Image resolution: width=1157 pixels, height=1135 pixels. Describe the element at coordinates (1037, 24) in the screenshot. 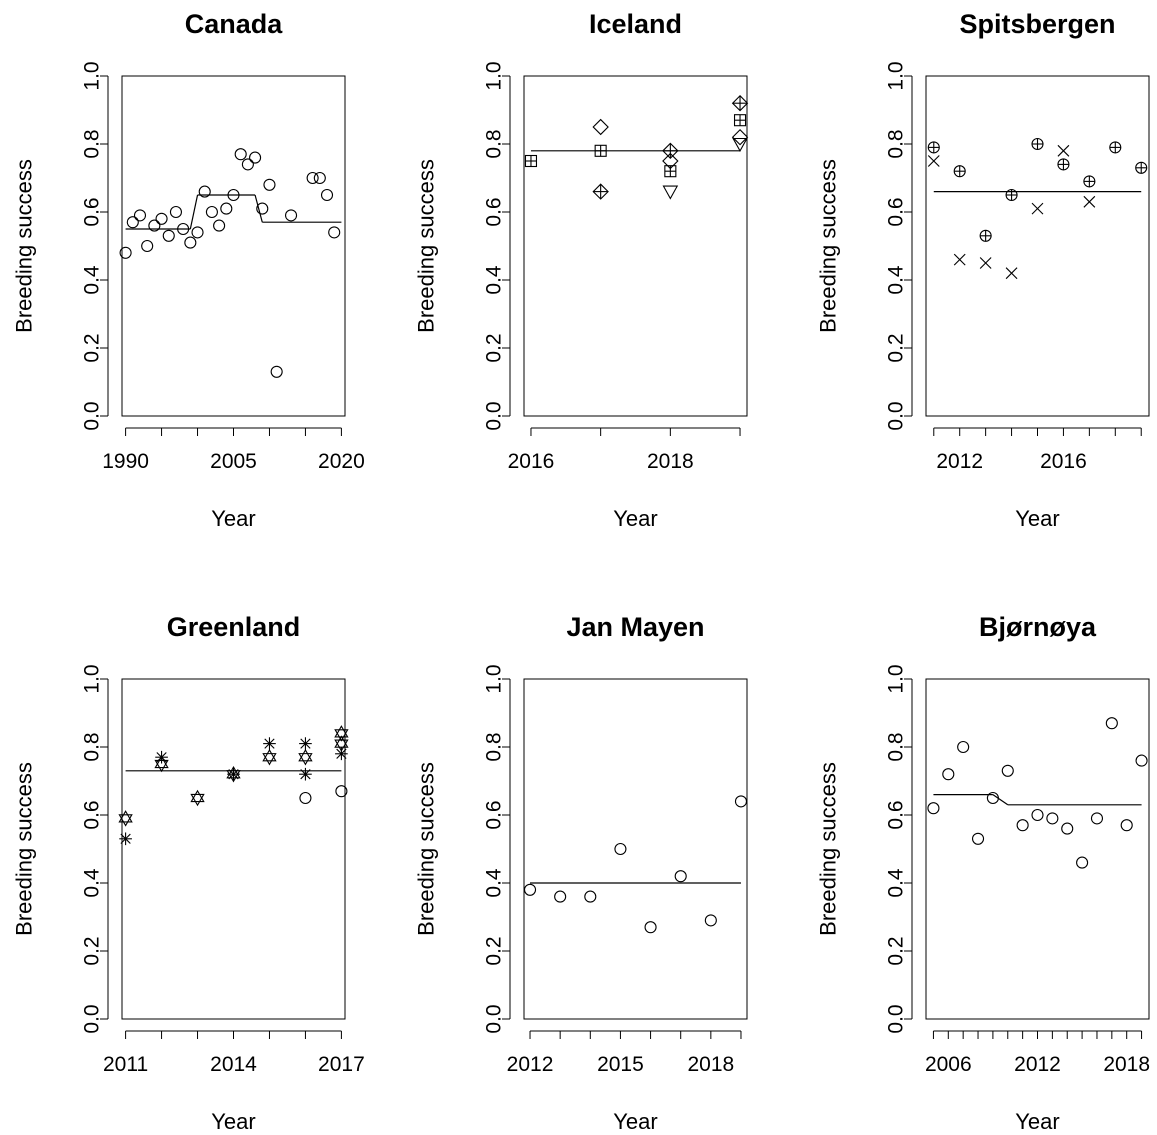

I see `chart-title: Spitsbergen` at that location.